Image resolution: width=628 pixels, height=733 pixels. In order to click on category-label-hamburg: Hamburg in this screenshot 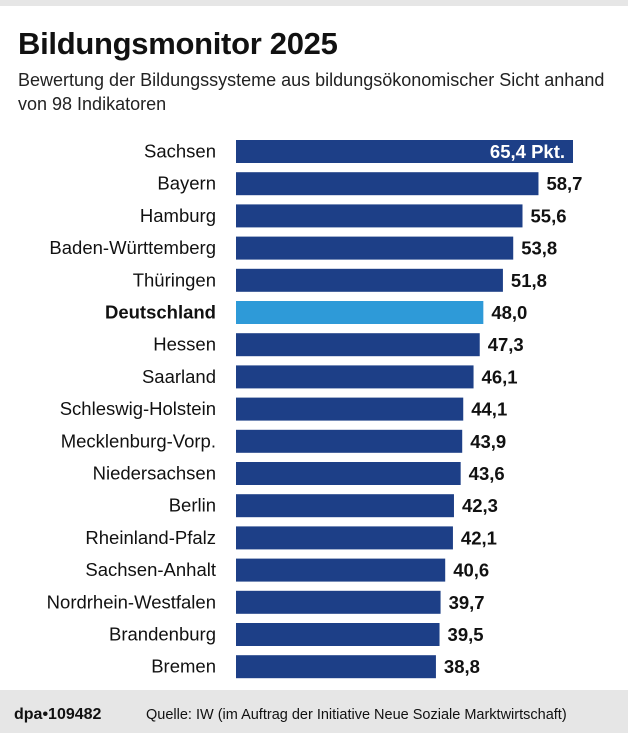, I will do `click(178, 215)`.